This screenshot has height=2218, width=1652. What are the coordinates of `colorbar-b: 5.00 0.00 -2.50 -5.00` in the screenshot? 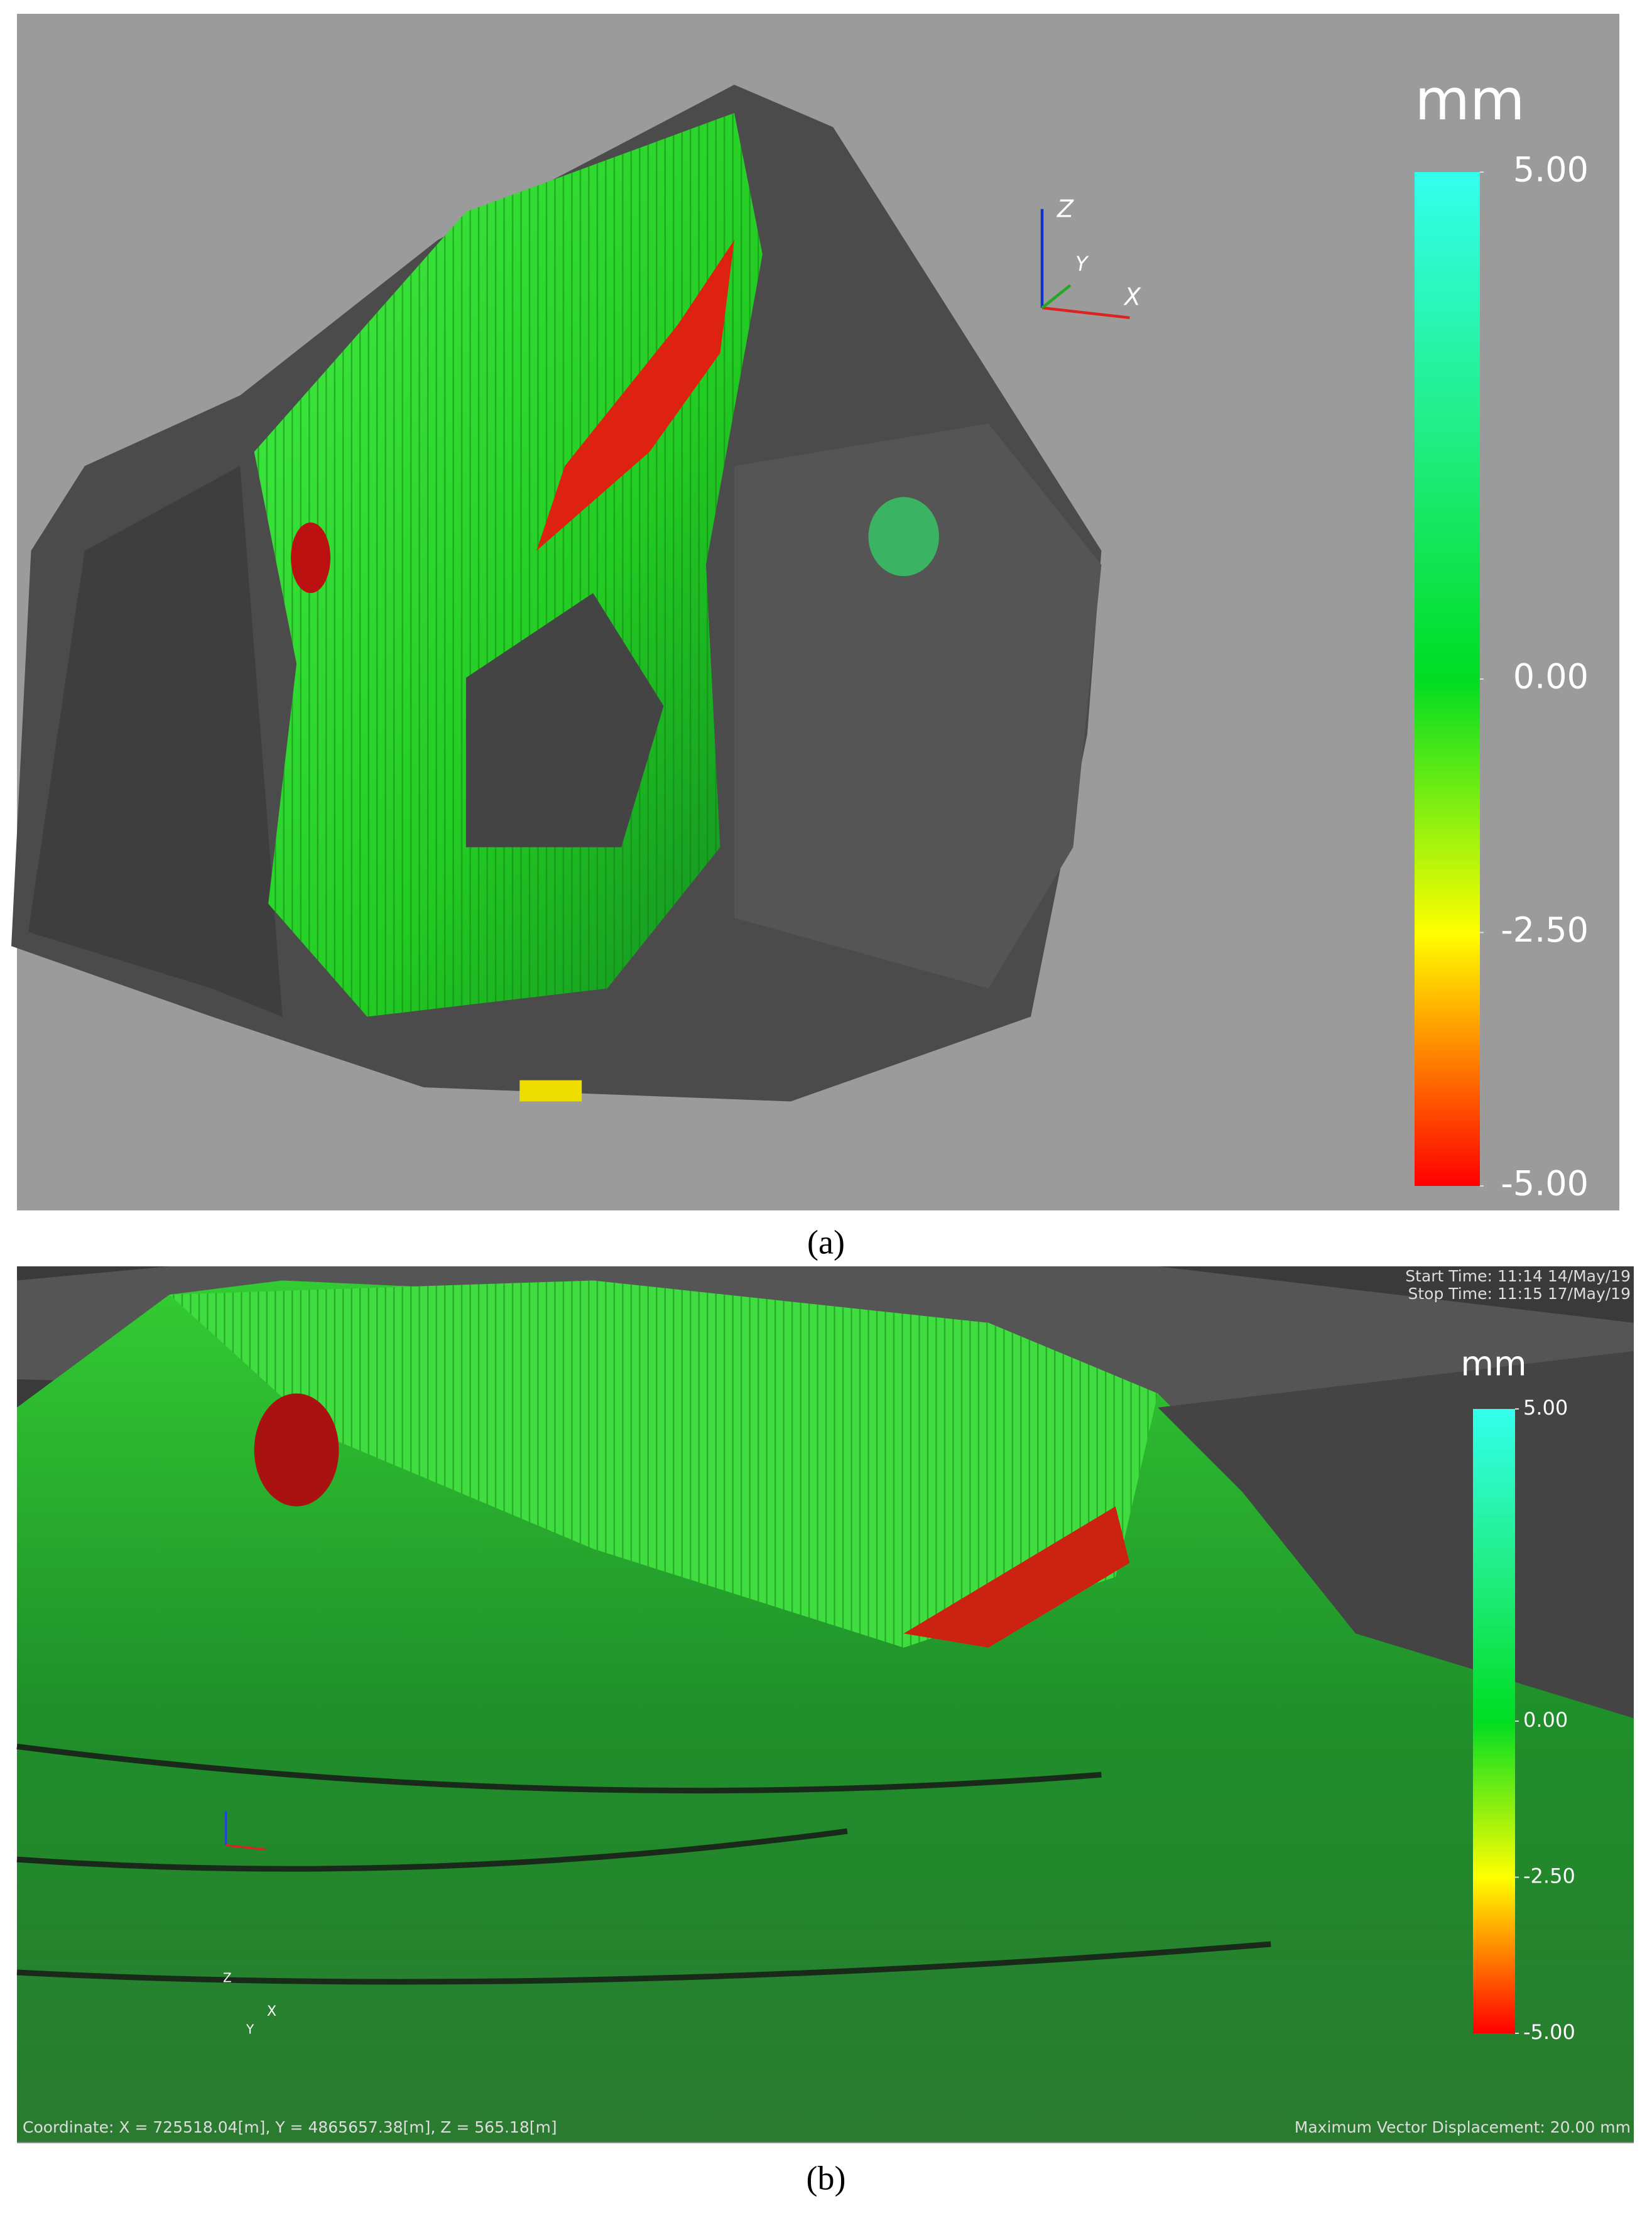 It's located at (1524, 1720).